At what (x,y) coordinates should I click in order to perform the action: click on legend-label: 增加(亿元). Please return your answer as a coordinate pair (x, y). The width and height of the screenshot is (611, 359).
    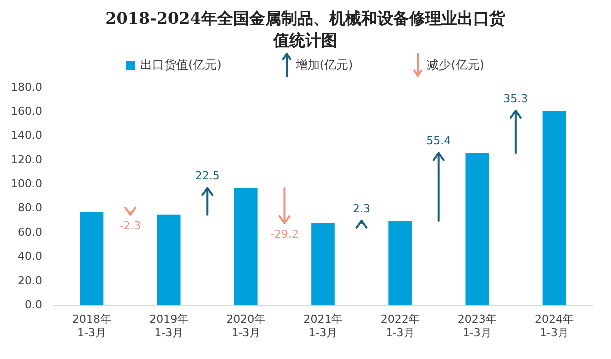
    Looking at the image, I should click on (325, 65).